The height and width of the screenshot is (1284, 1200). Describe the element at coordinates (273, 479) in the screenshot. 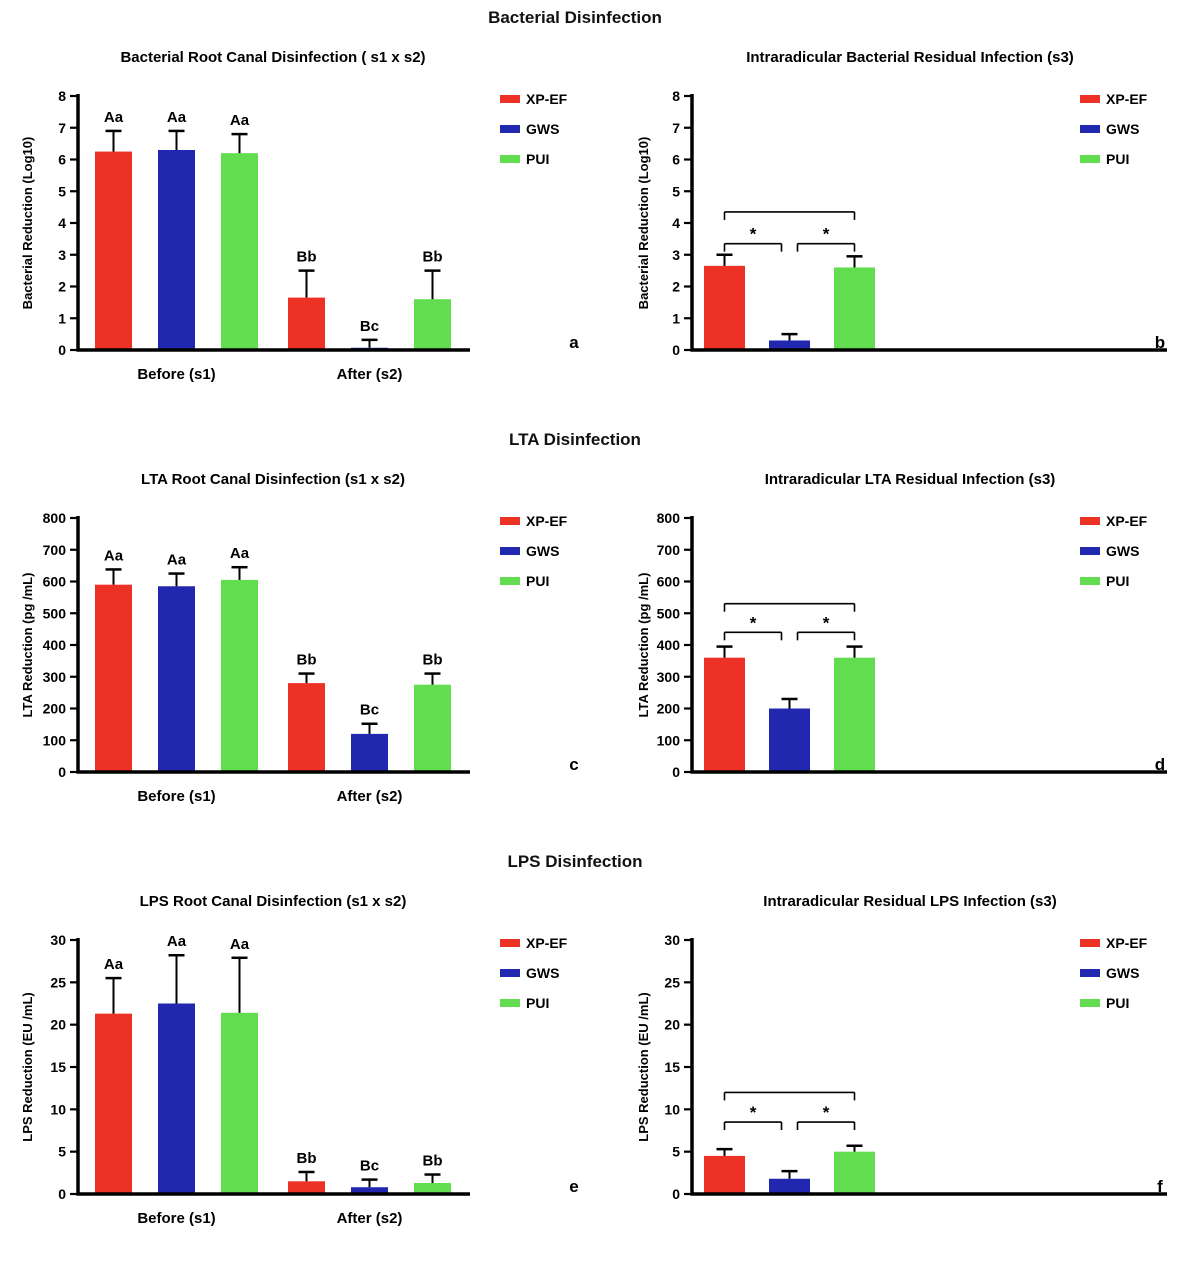

I see `chart-title: LTA Root Canal Disinfection (s1 x s2)` at that location.